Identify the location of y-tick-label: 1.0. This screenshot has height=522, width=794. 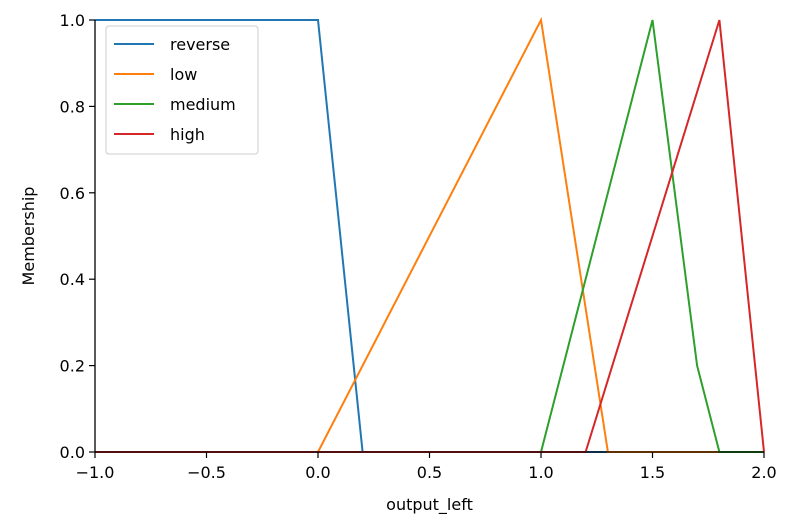
(72, 20).